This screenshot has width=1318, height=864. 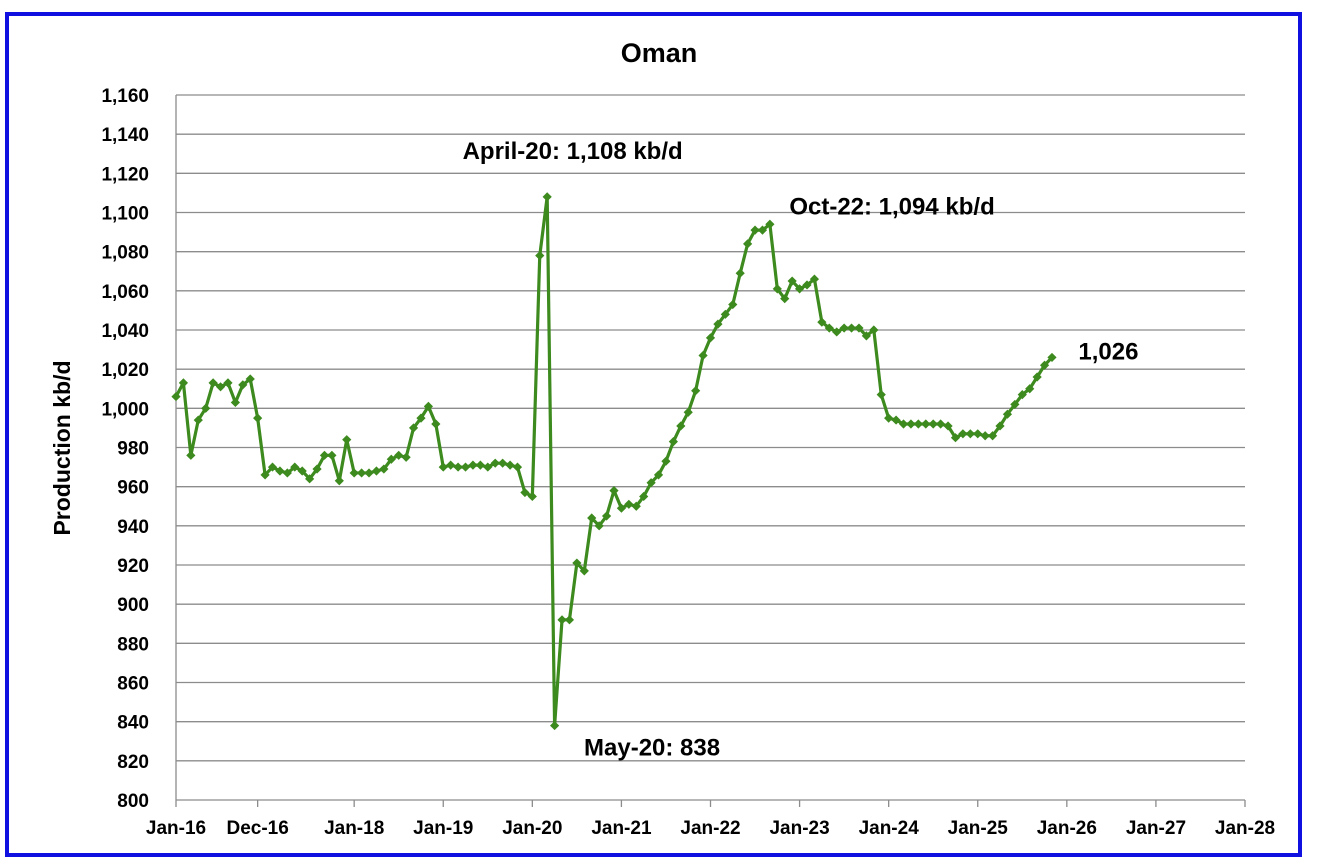 What do you see at coordinates (133, 644) in the screenshot?
I see `y-tick-label: 880` at bounding box center [133, 644].